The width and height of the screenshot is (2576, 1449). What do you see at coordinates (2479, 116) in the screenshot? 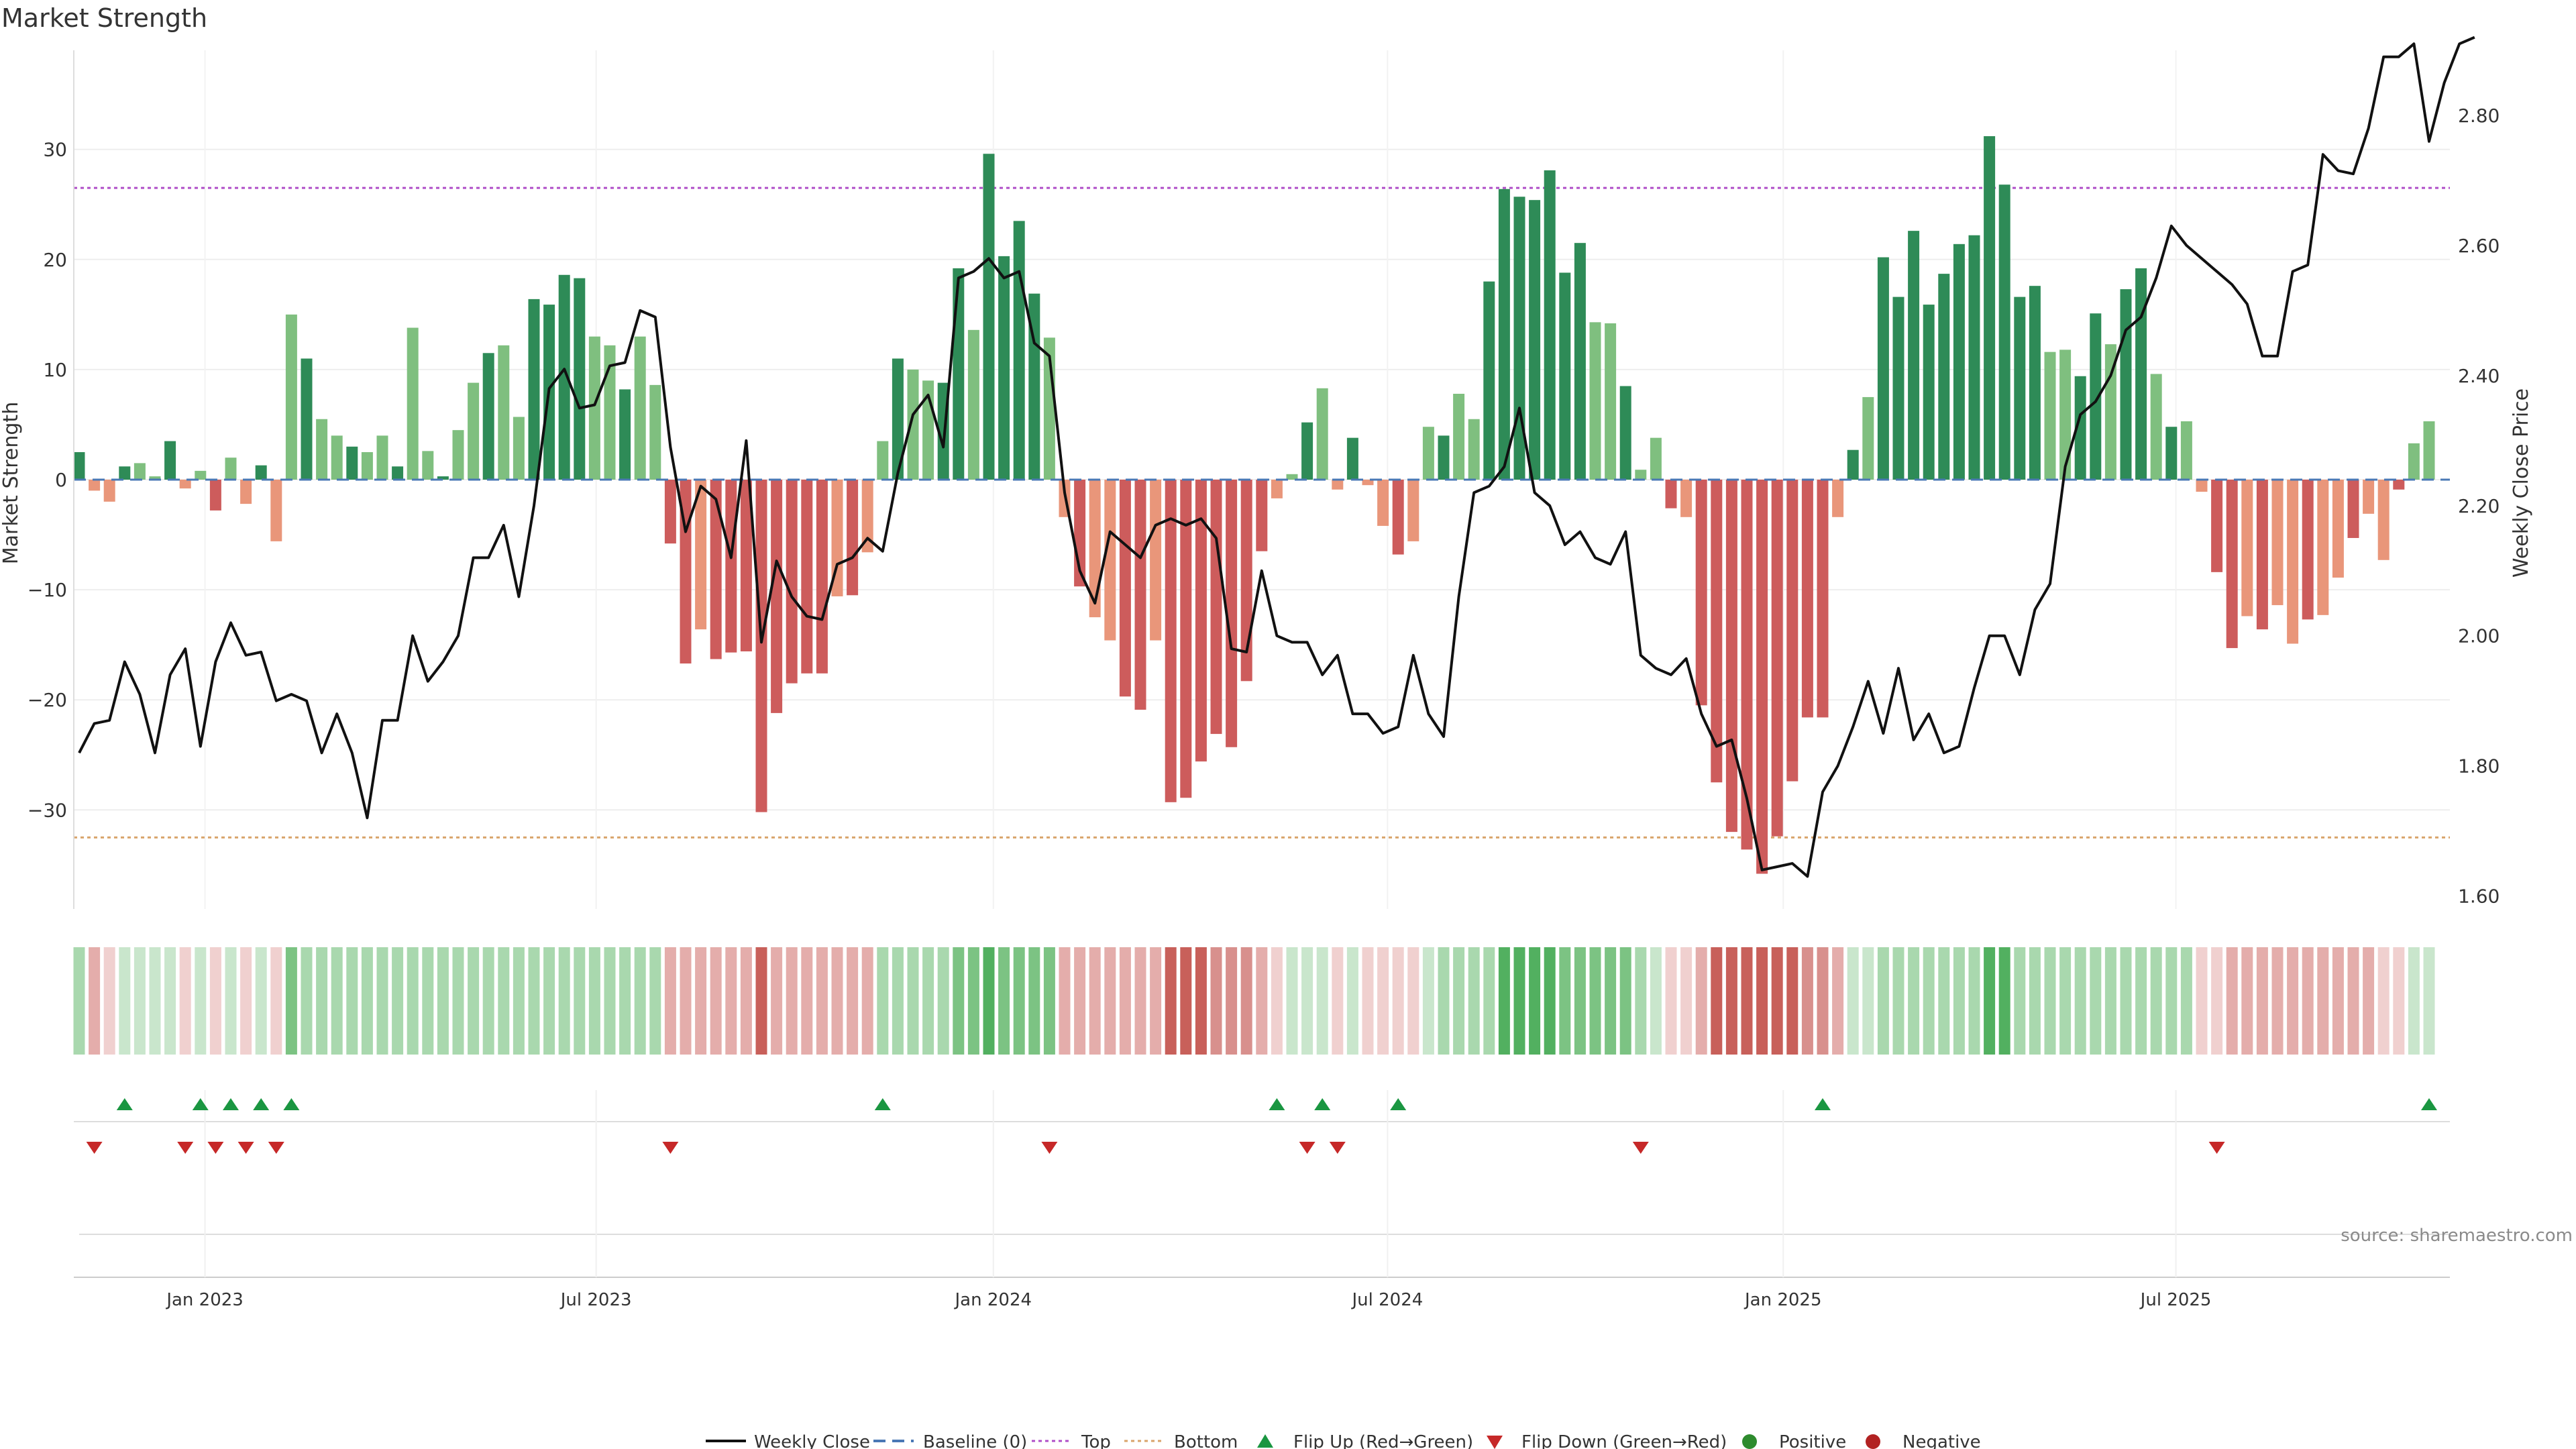
I see `y2-tick-label: 2.80` at bounding box center [2479, 116].